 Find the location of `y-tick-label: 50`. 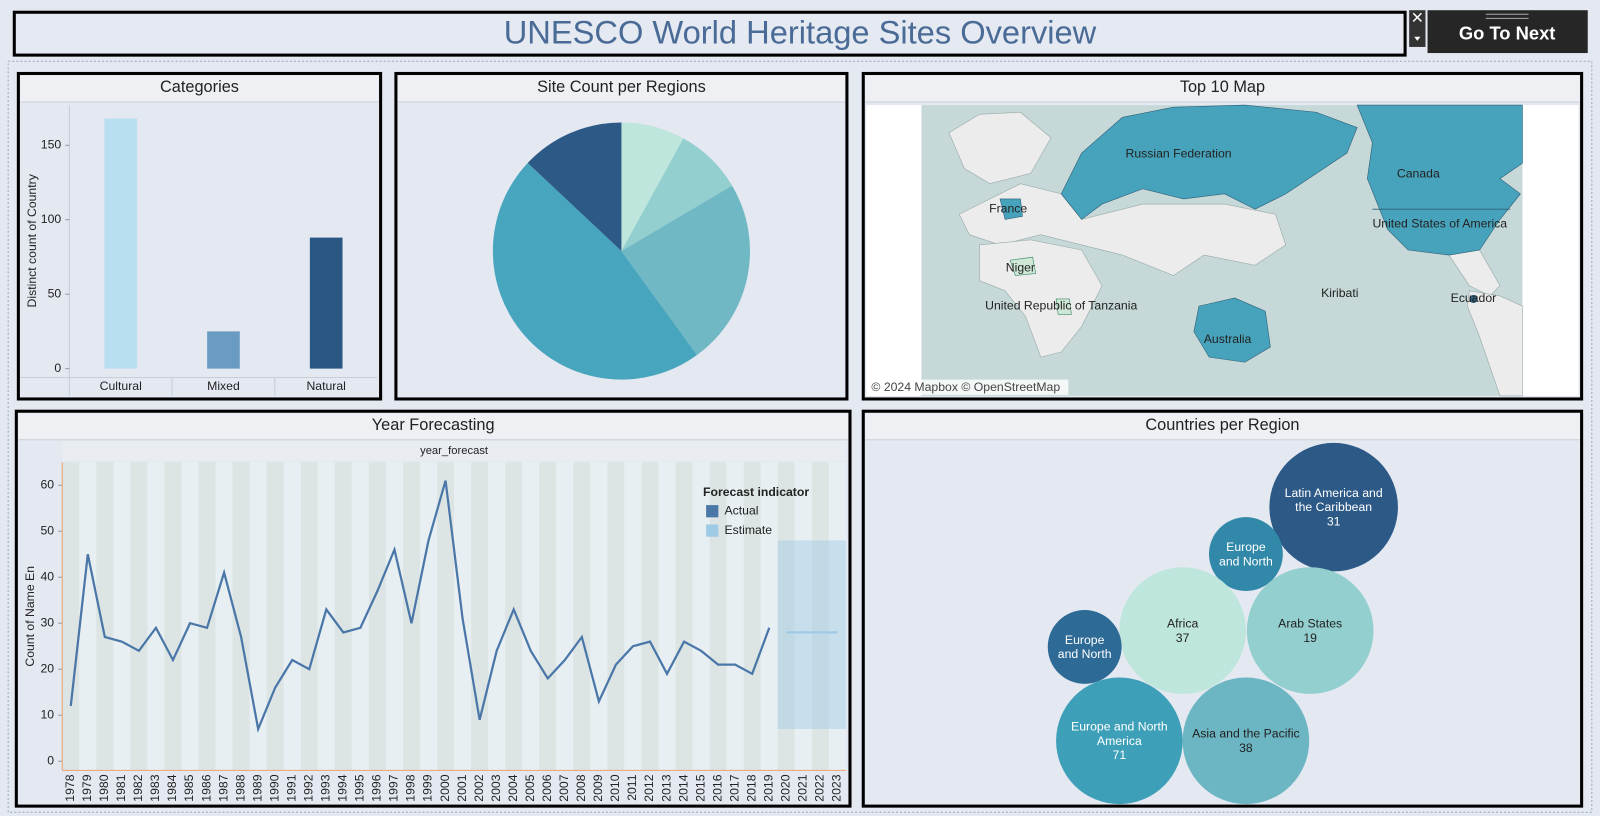

y-tick-label: 50 is located at coordinates (55, 293).